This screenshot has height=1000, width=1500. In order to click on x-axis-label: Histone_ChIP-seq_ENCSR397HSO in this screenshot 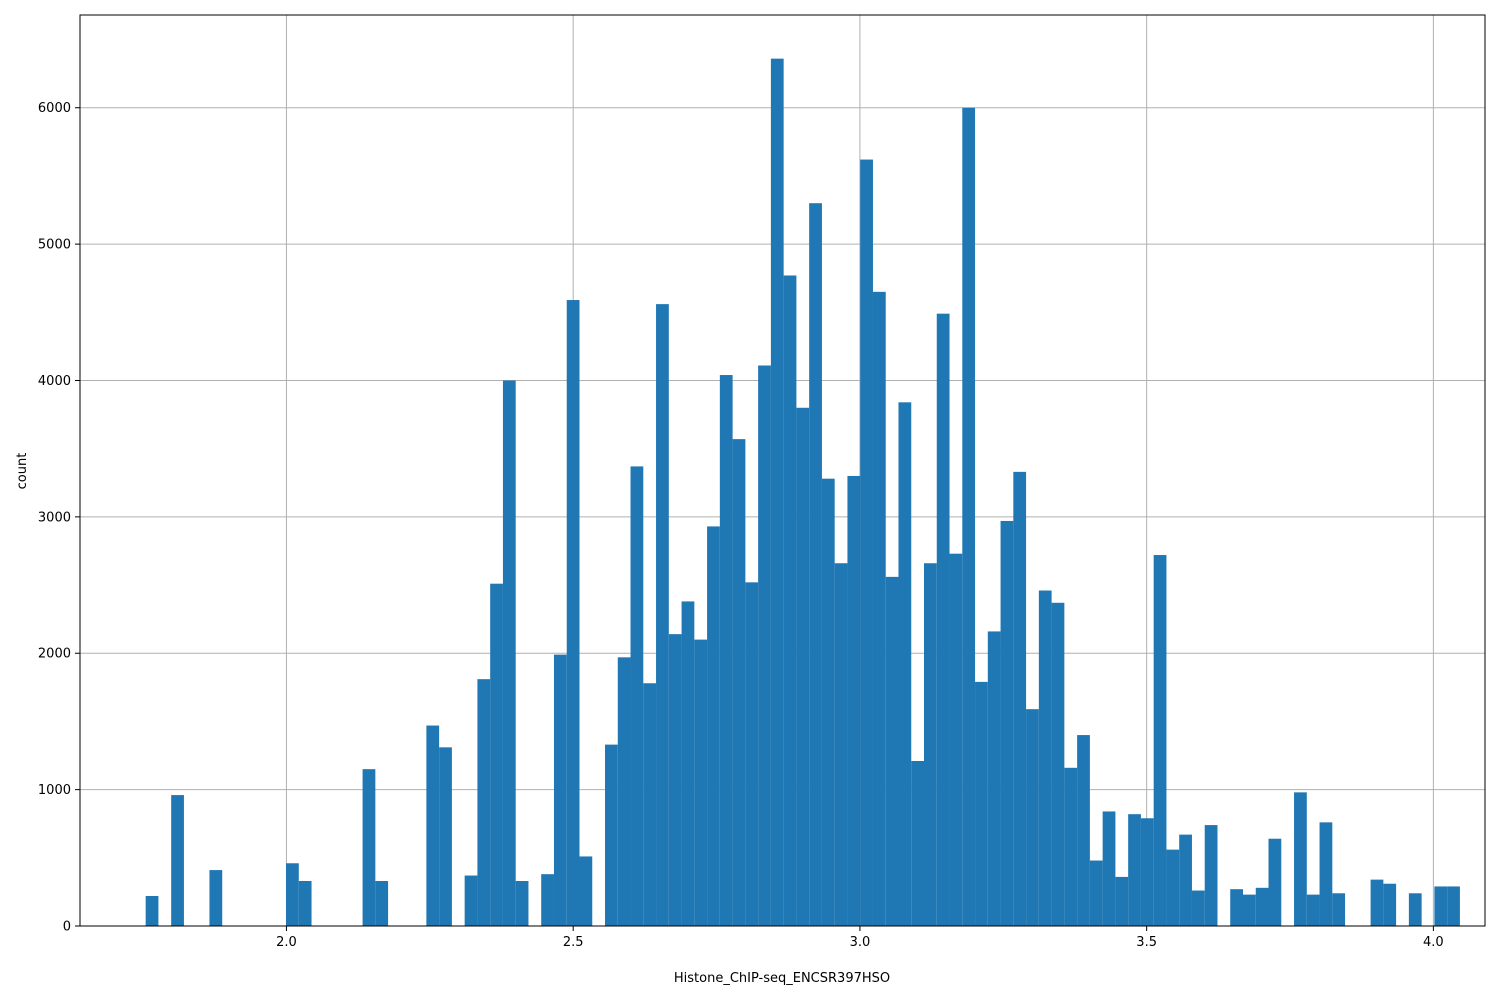, I will do `click(782, 978)`.